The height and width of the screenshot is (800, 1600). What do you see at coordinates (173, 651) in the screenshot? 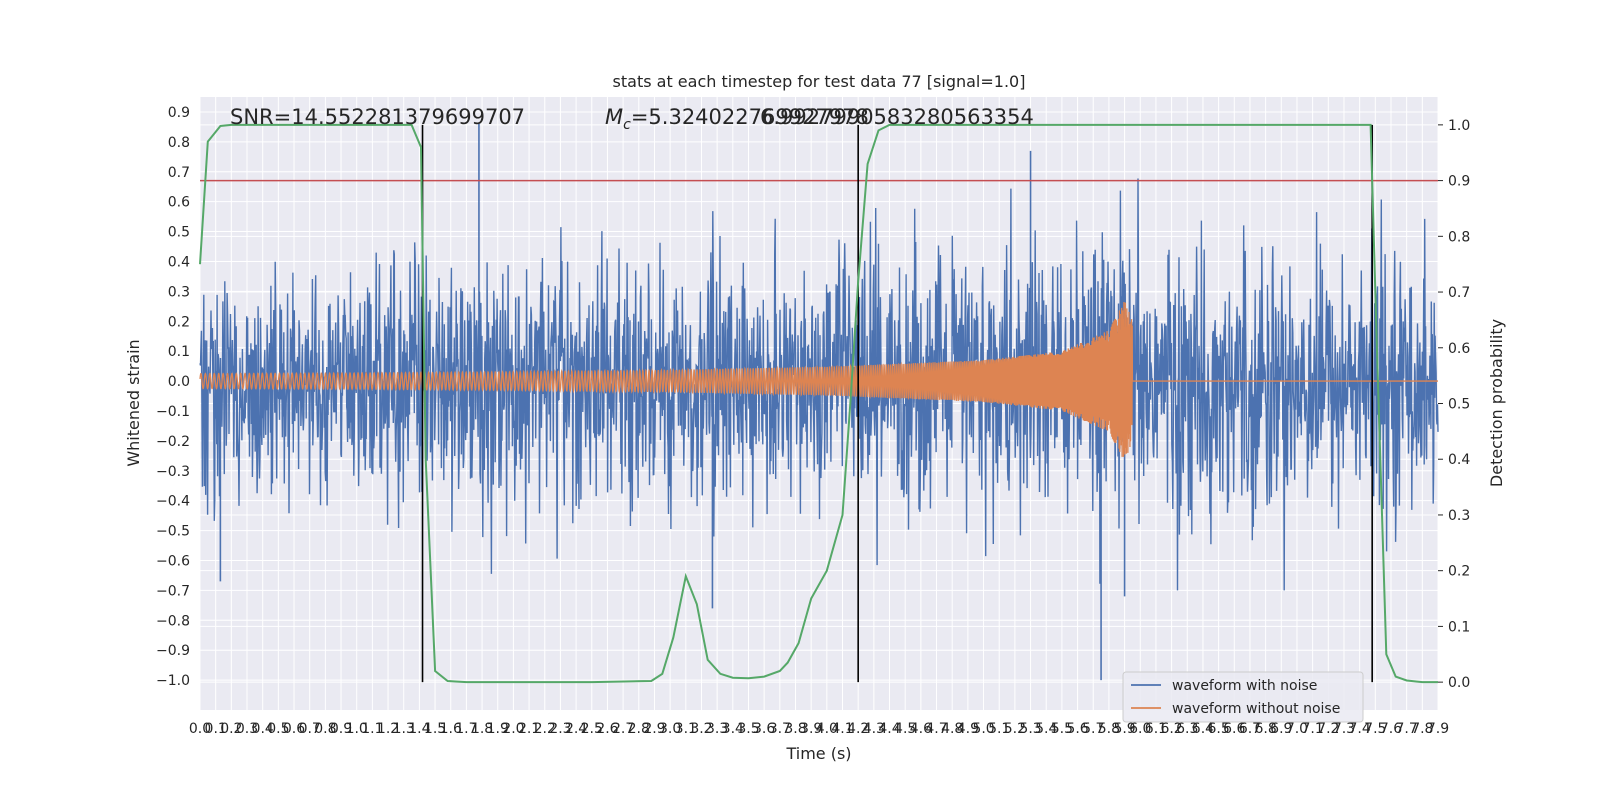
I see `y-tick-label: −0.9` at bounding box center [173, 651].